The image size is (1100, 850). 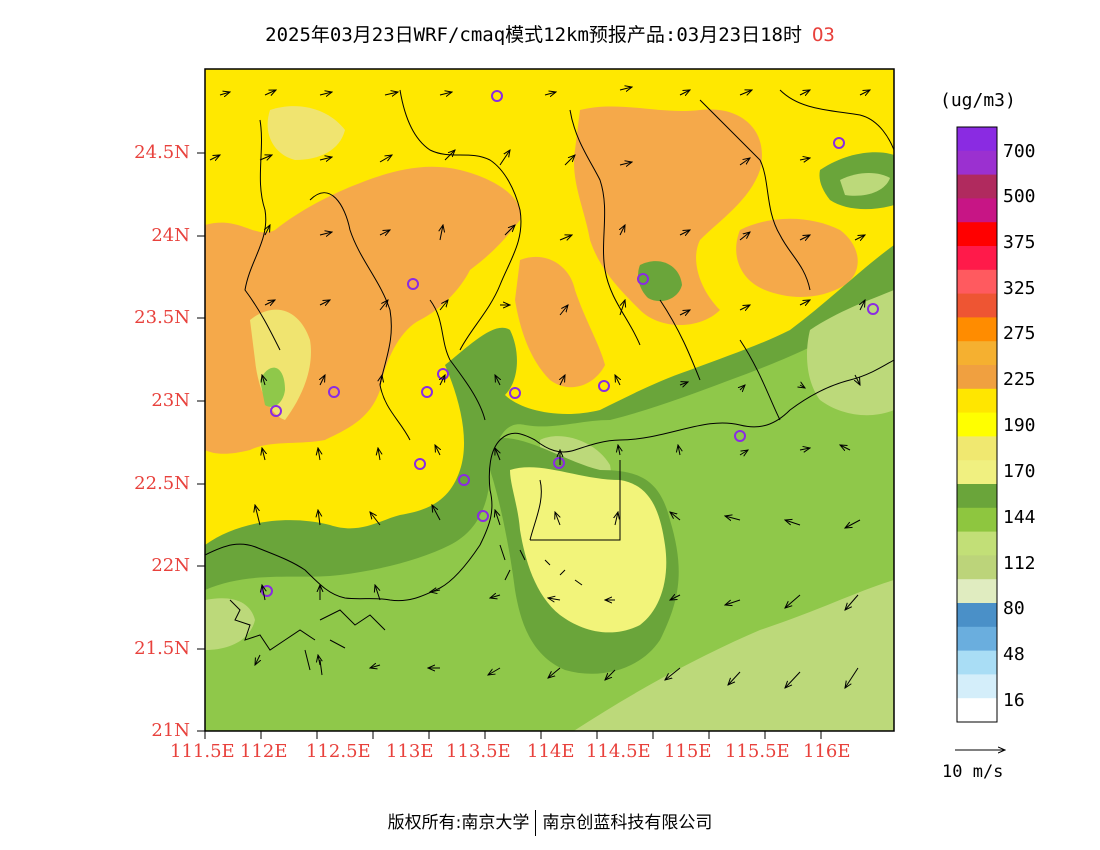 I want to click on colorbar-label: 16, so click(x=1014, y=700).